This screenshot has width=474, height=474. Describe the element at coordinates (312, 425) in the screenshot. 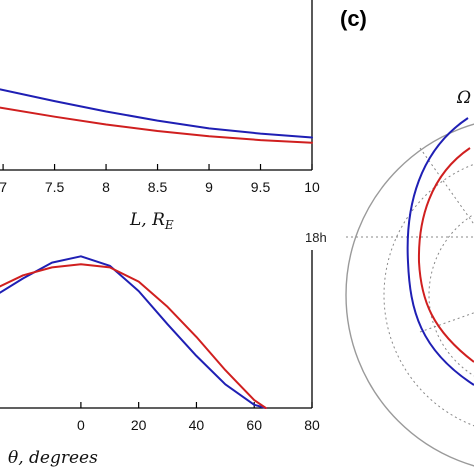

I see `chart-theta-x-tick-label: 80` at that location.